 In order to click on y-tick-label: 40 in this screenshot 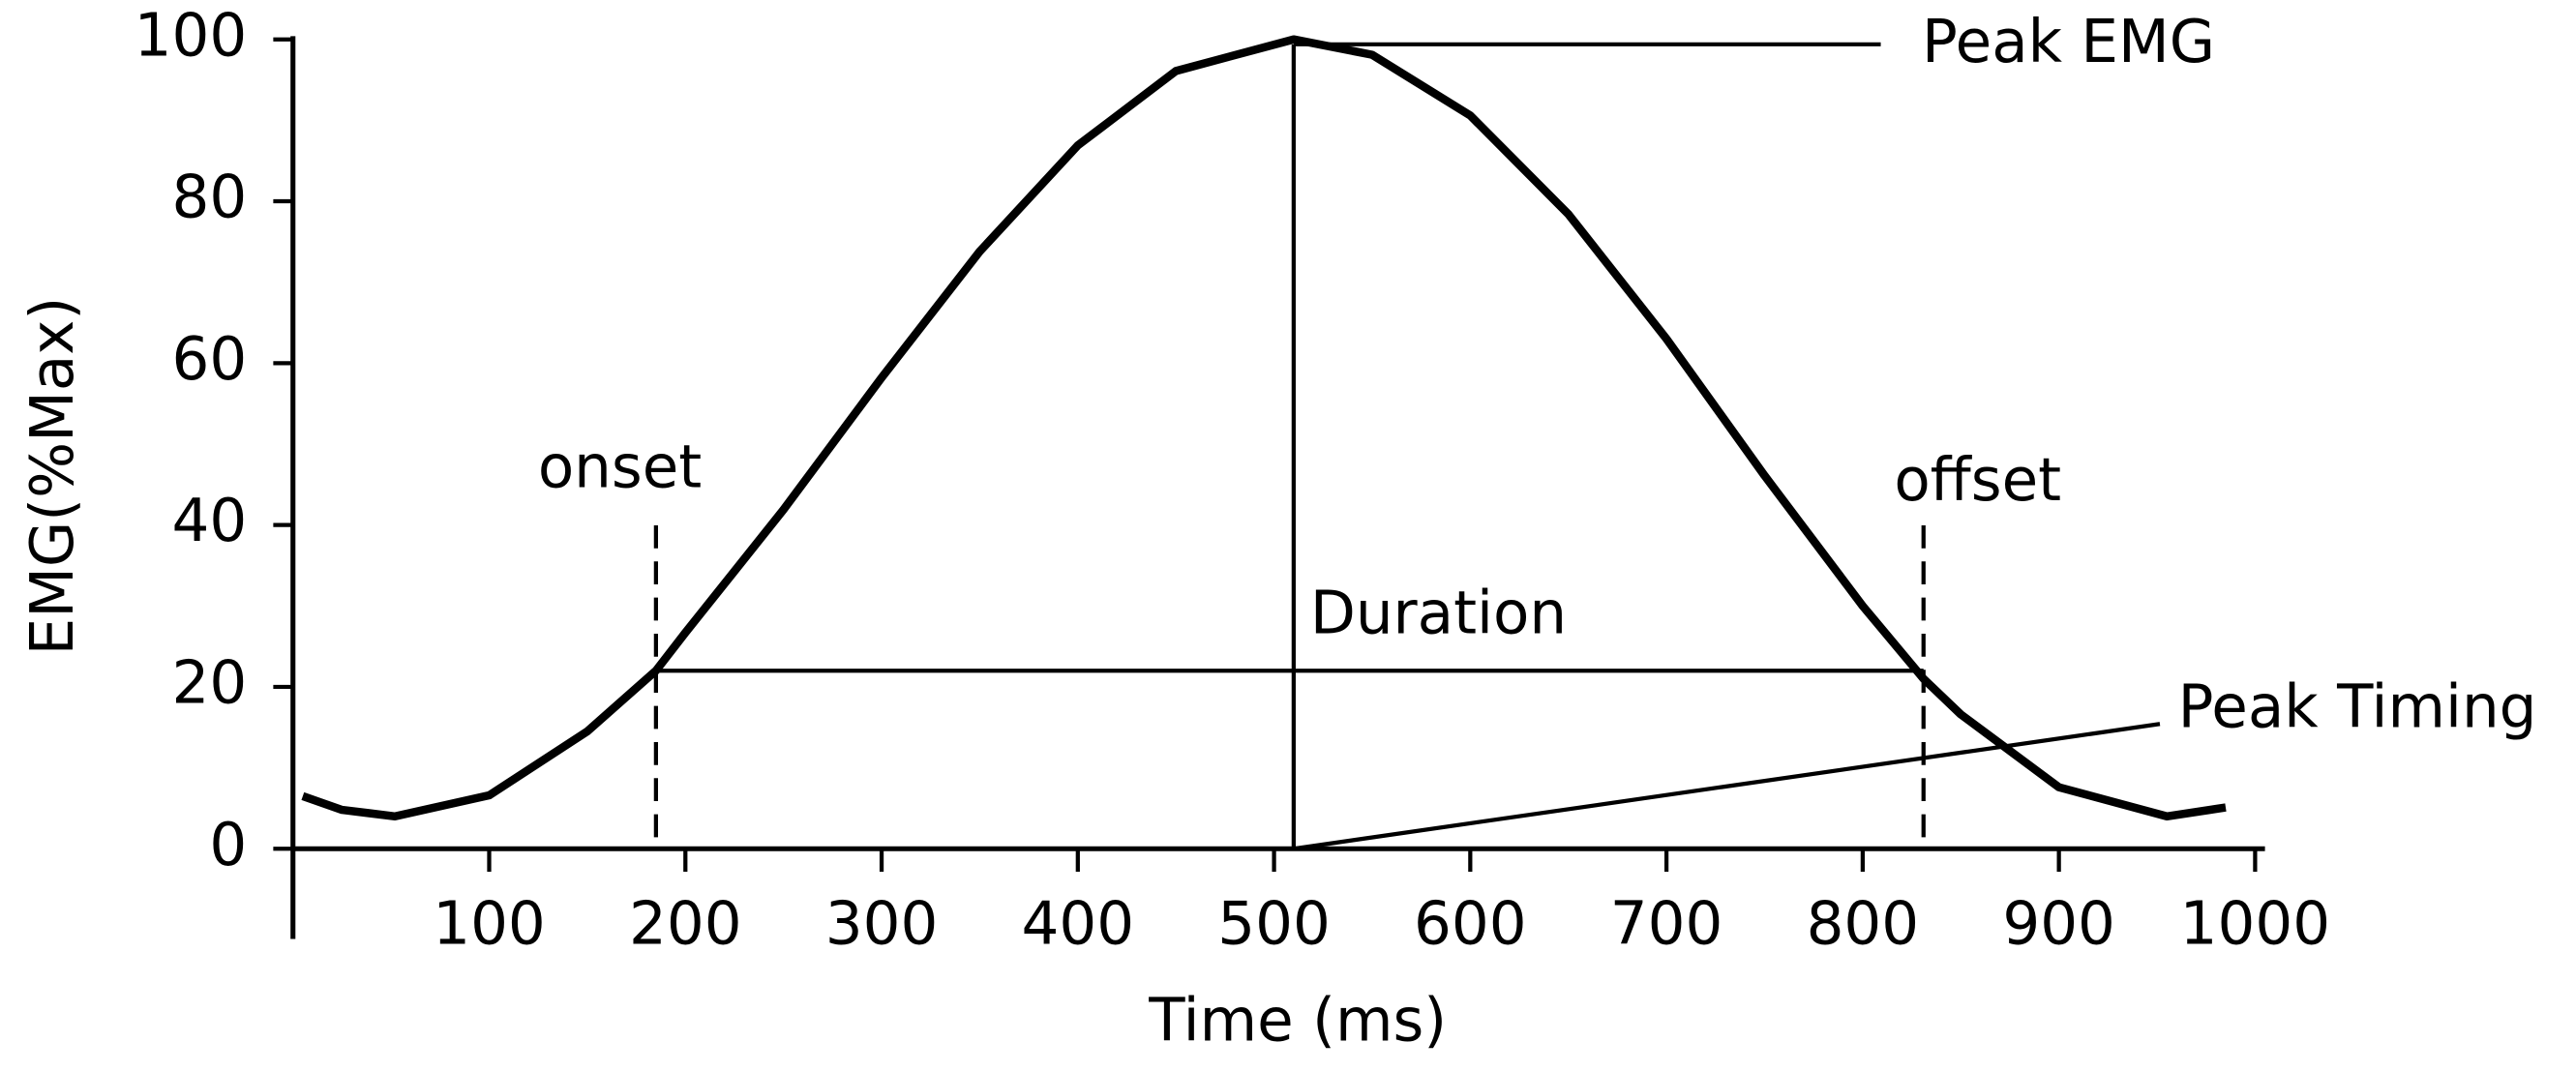, I will do `click(210, 521)`.